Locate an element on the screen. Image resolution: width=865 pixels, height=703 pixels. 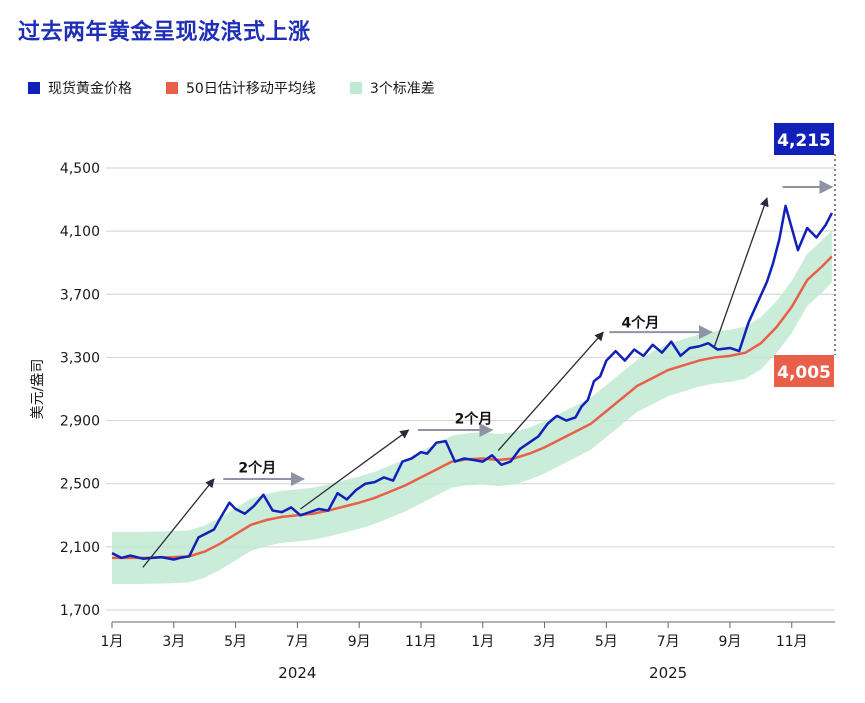
legend-item-band: 3个标准差 is located at coordinates (392, 88).